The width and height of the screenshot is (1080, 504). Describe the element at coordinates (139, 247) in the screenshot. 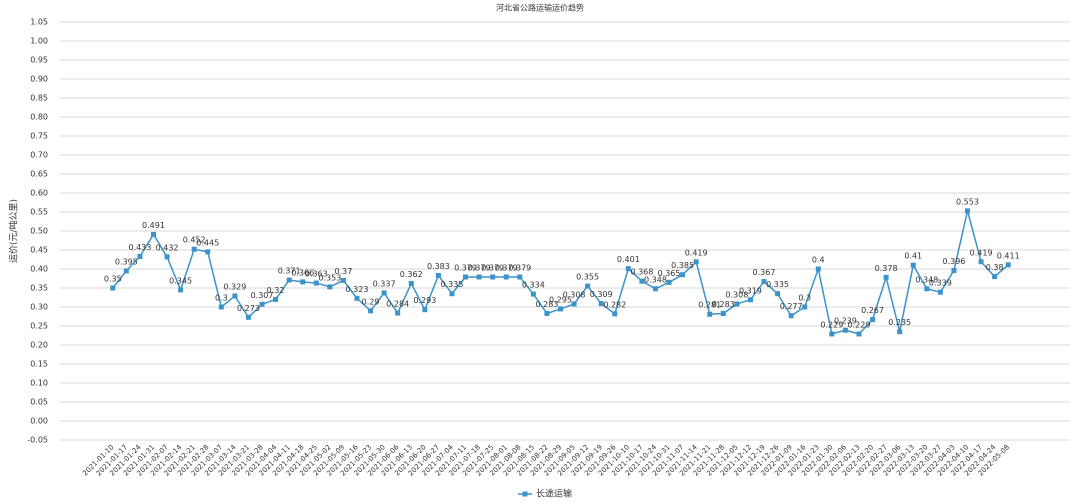

I see `data-label: 0.433` at that location.